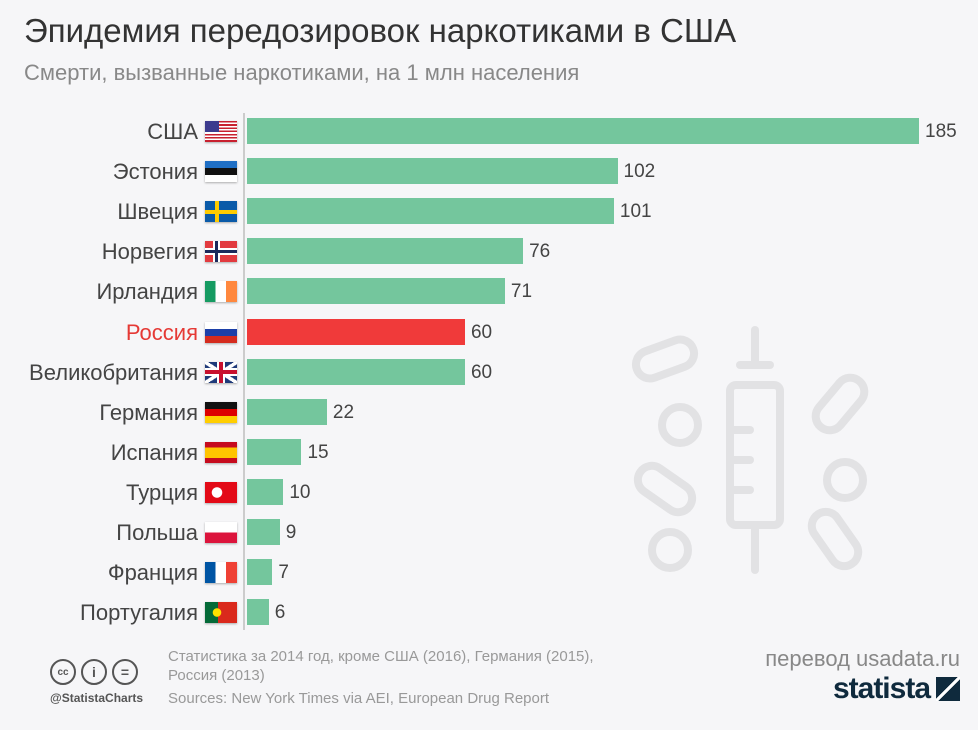 The width and height of the screenshot is (978, 730). Describe the element at coordinates (139, 613) in the screenshot. I see `category-label: Португалия` at that location.